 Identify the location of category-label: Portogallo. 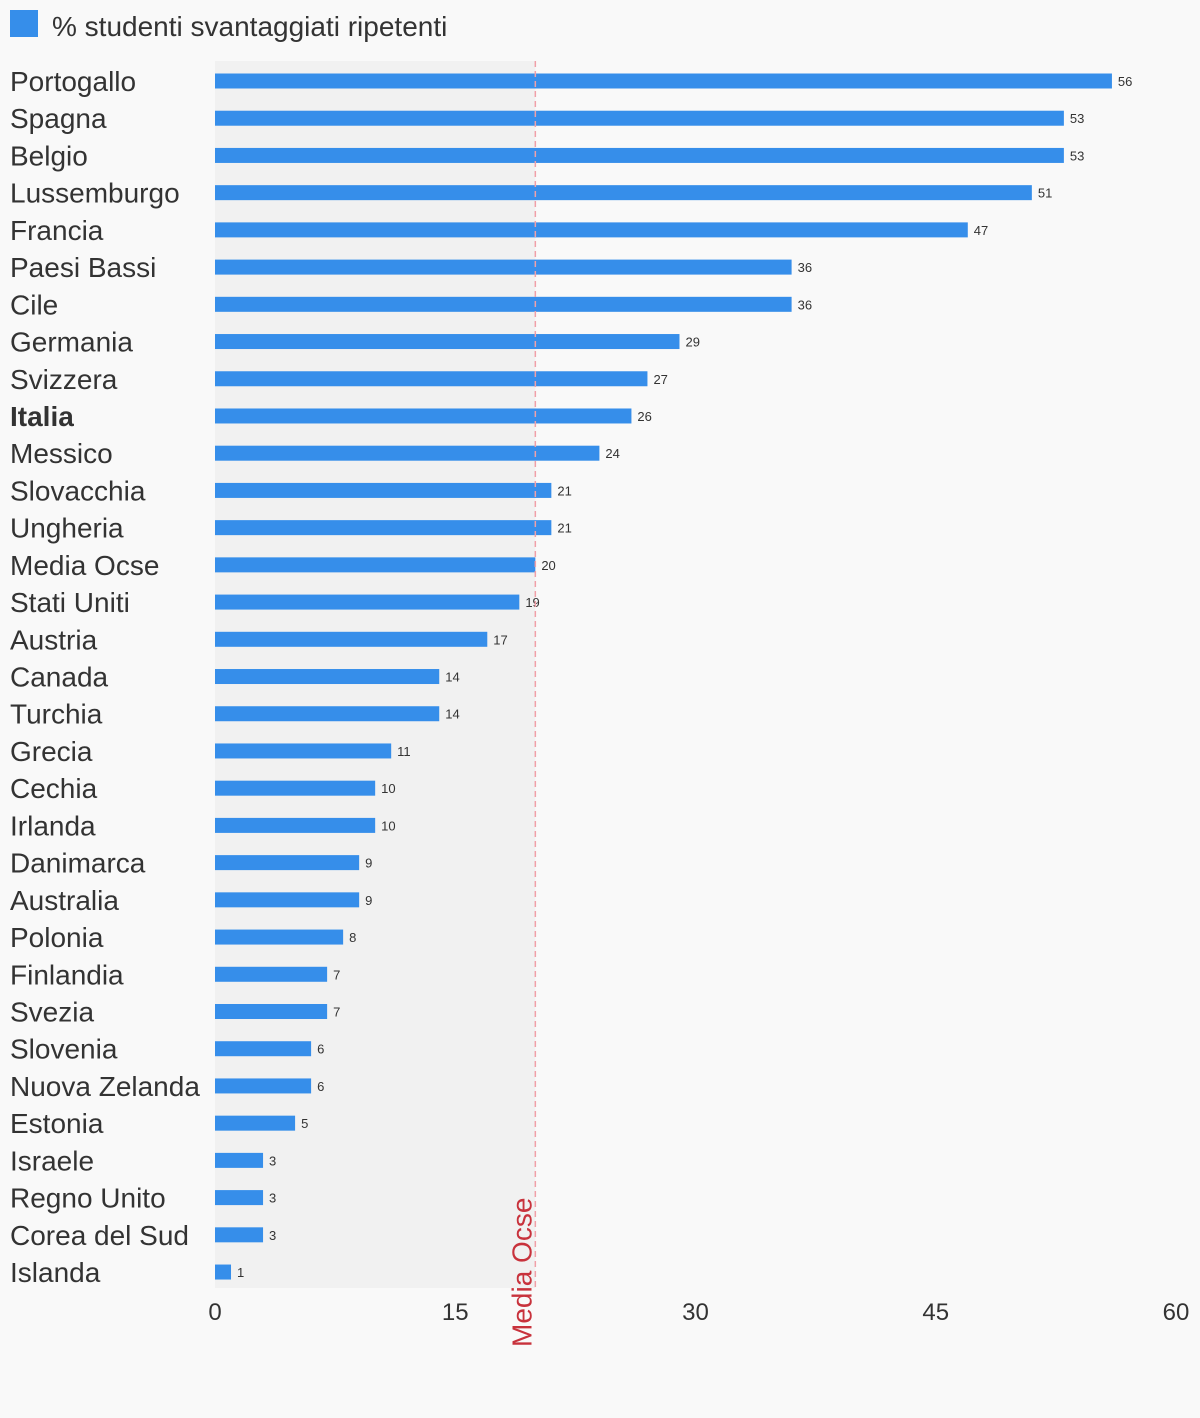
(73, 81).